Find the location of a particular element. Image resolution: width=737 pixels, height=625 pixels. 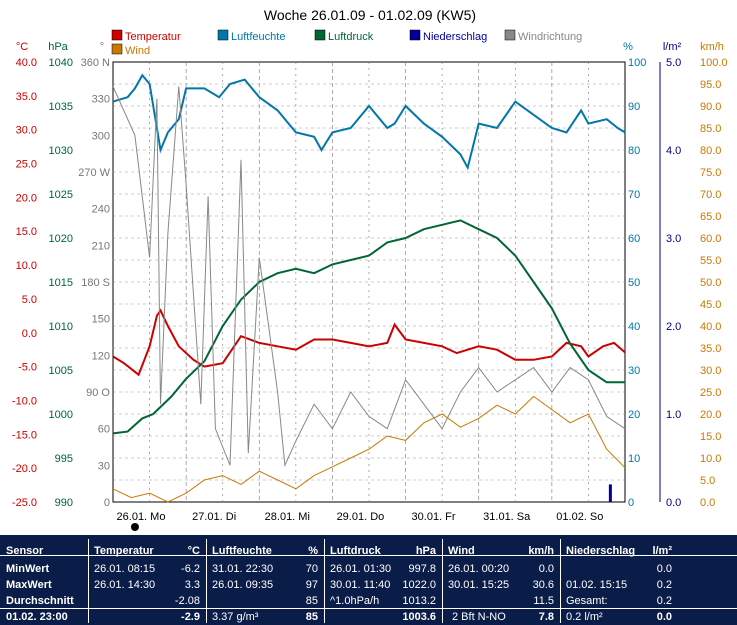

temperature-axis-tick-label: 40.0 is located at coordinates (26, 63).